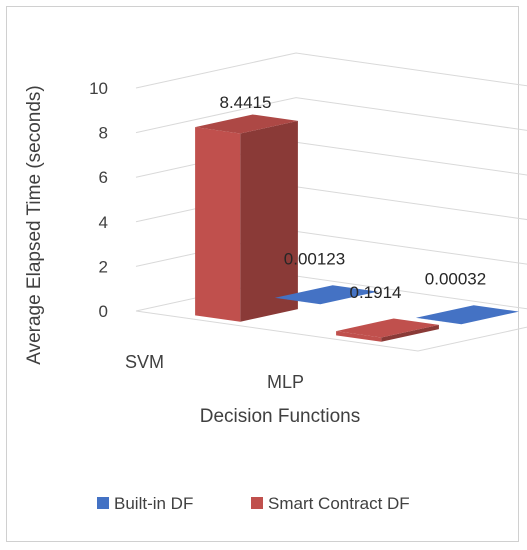 The height and width of the screenshot is (550, 527). What do you see at coordinates (285, 382) in the screenshot?
I see `category-label-mlp: MLP` at bounding box center [285, 382].